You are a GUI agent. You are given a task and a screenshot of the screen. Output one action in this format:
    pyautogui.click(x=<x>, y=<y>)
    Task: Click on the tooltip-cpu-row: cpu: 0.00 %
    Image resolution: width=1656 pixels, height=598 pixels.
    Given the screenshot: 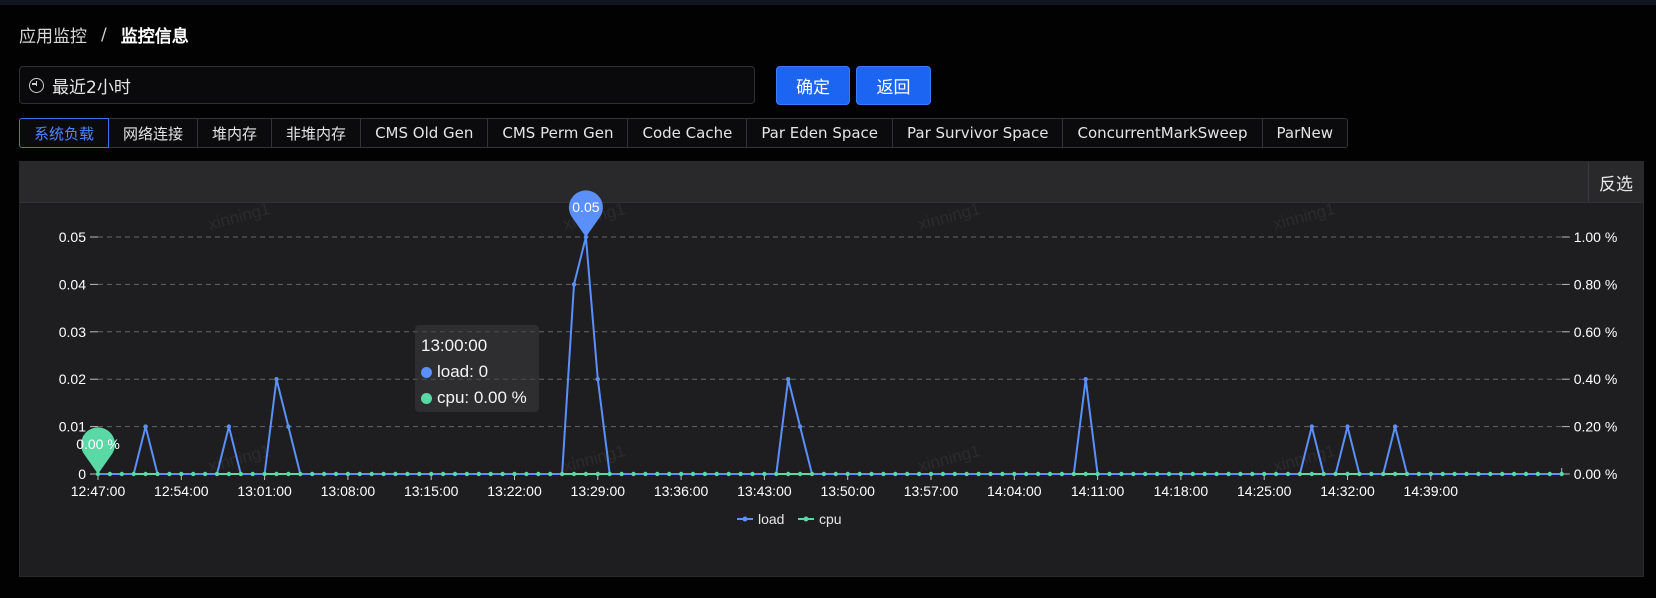 What is the action you would take?
    pyautogui.click(x=477, y=398)
    